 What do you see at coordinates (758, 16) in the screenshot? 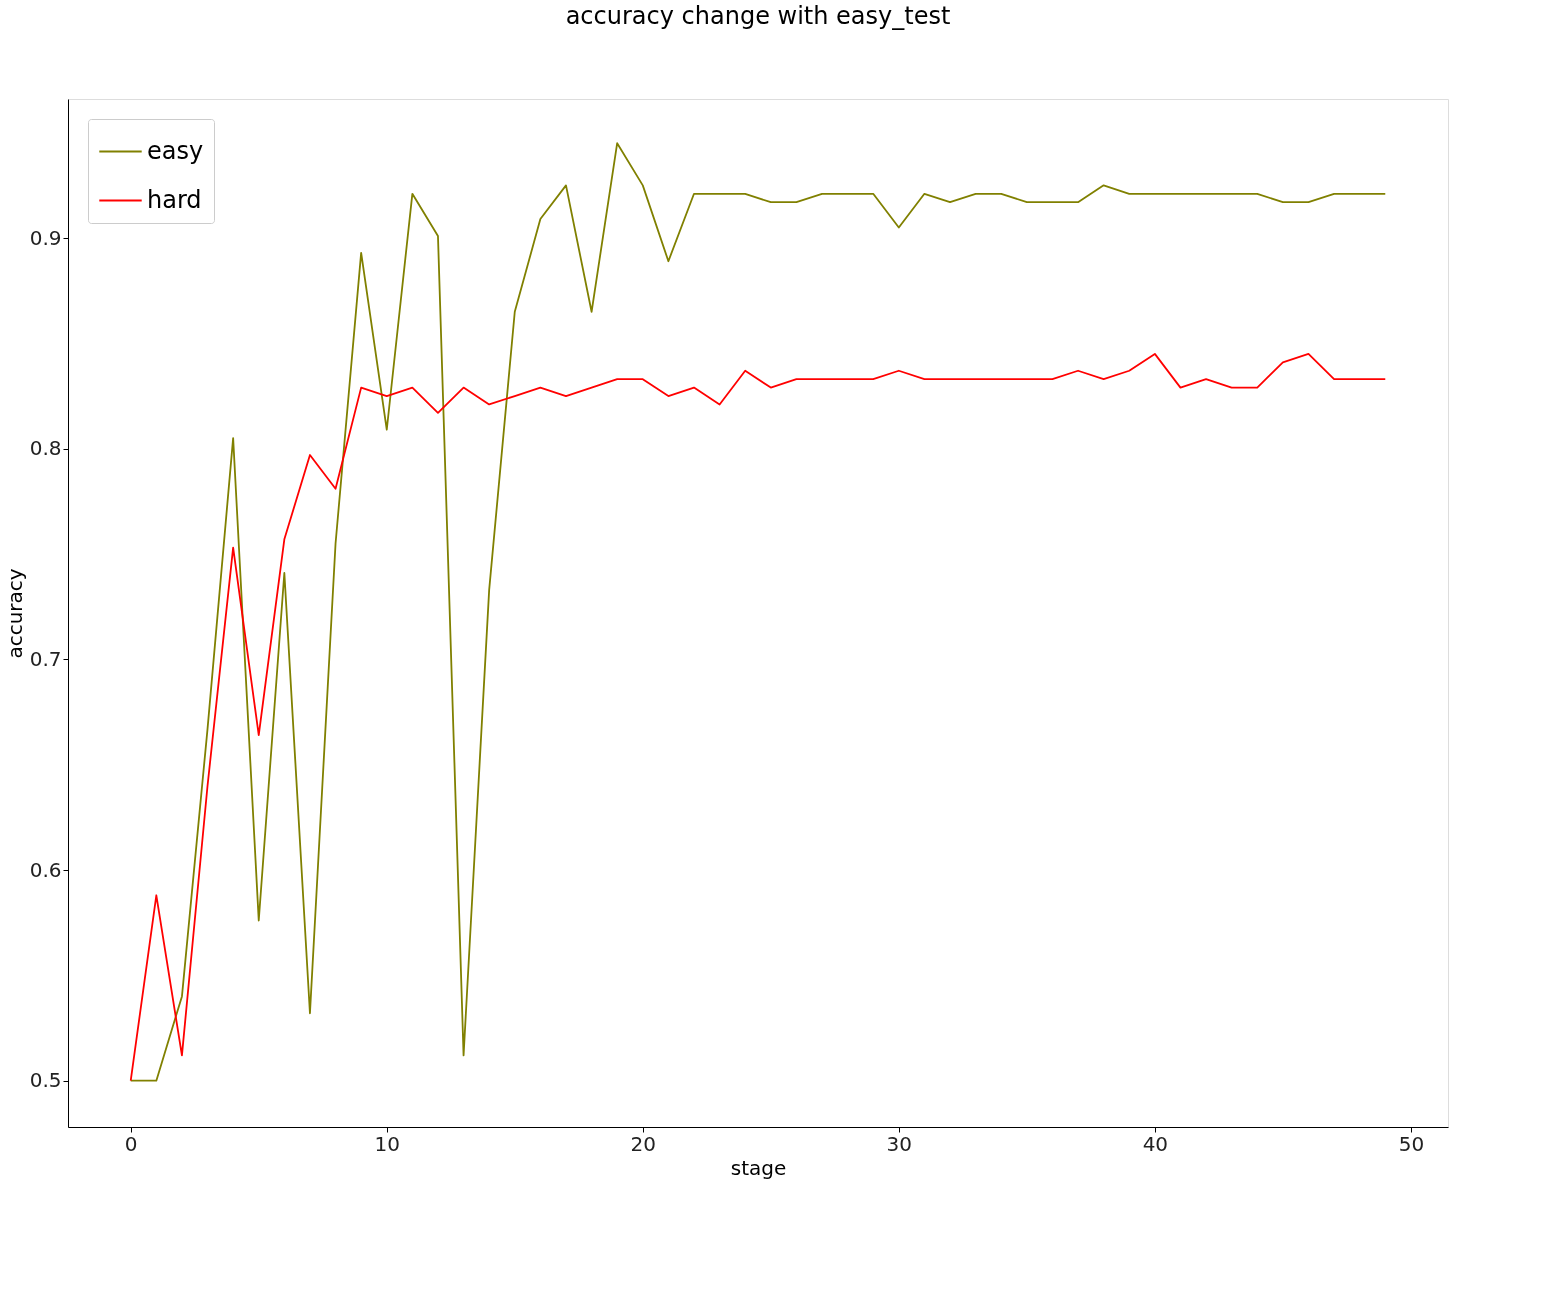
I see `chart-title: accuracy change with easy_test` at bounding box center [758, 16].